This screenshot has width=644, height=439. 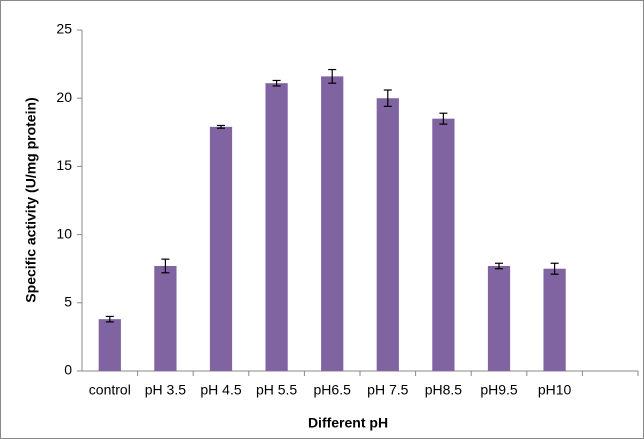 What do you see at coordinates (387, 390) in the screenshot?
I see `x-tick-label: pH 7.5` at bounding box center [387, 390].